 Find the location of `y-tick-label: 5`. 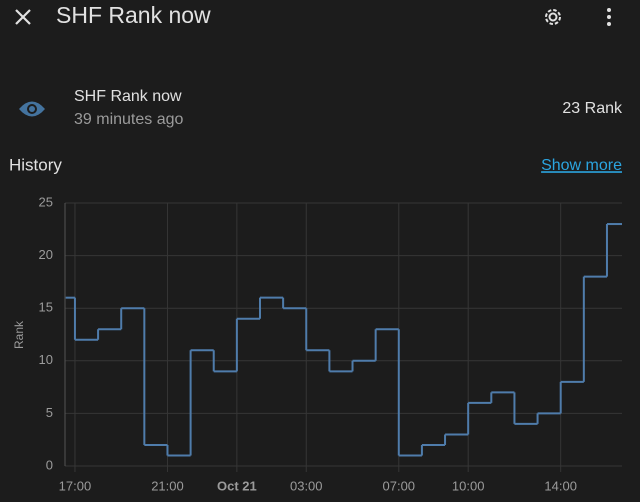

y-tick-label: 5 is located at coordinates (49, 412).